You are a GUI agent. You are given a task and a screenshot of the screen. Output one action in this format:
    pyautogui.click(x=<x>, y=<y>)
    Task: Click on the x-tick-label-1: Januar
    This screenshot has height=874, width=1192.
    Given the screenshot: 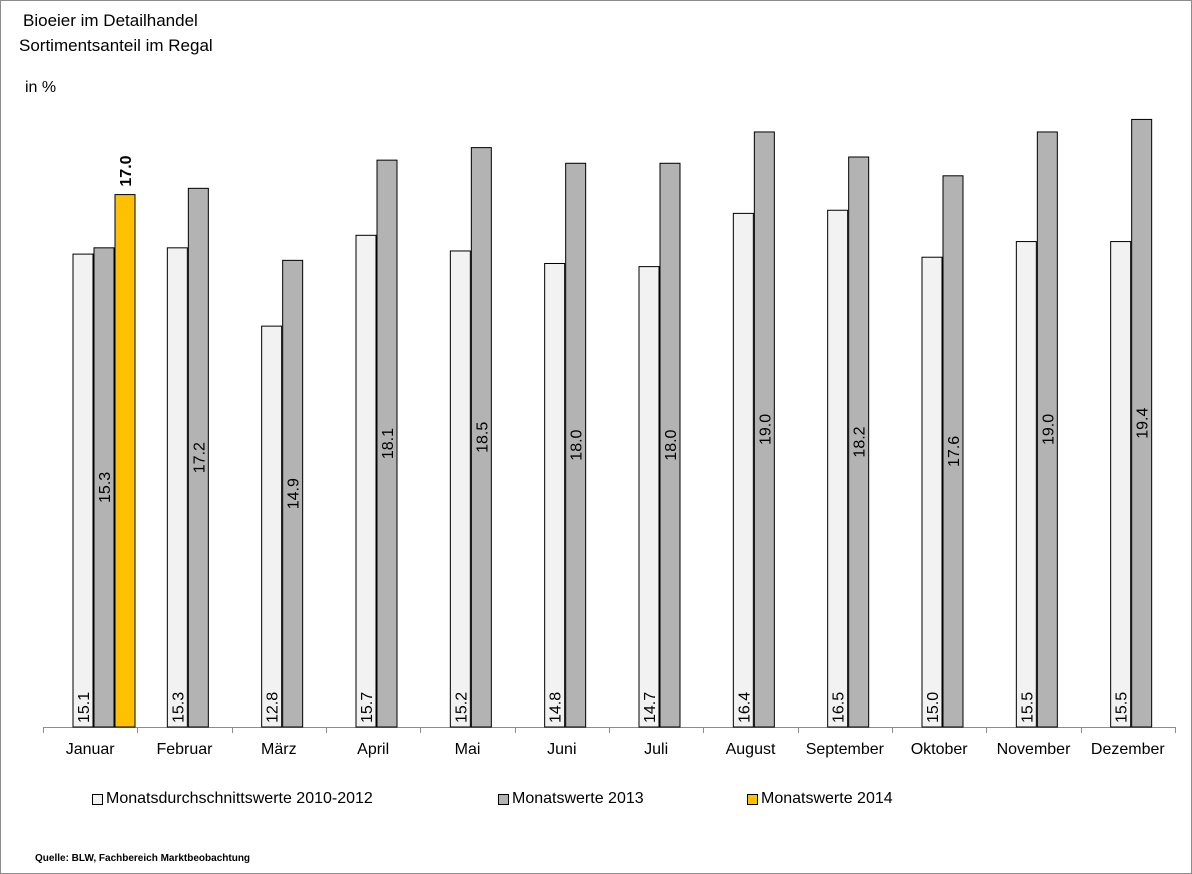 What is the action you would take?
    pyautogui.click(x=91, y=749)
    